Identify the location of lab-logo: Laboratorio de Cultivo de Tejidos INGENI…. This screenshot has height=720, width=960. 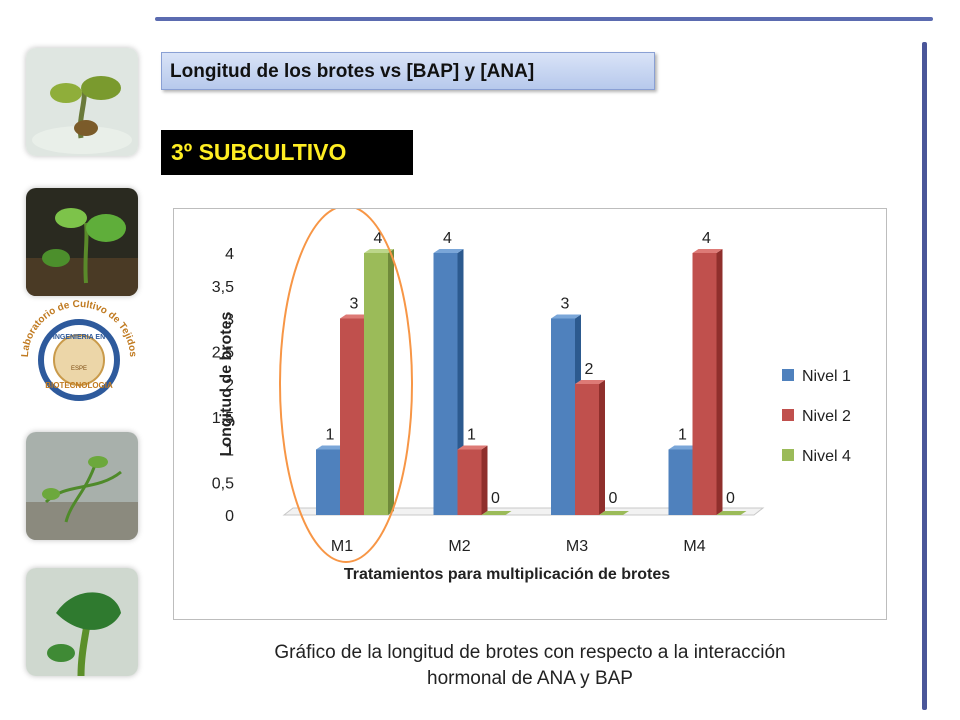
(79, 353).